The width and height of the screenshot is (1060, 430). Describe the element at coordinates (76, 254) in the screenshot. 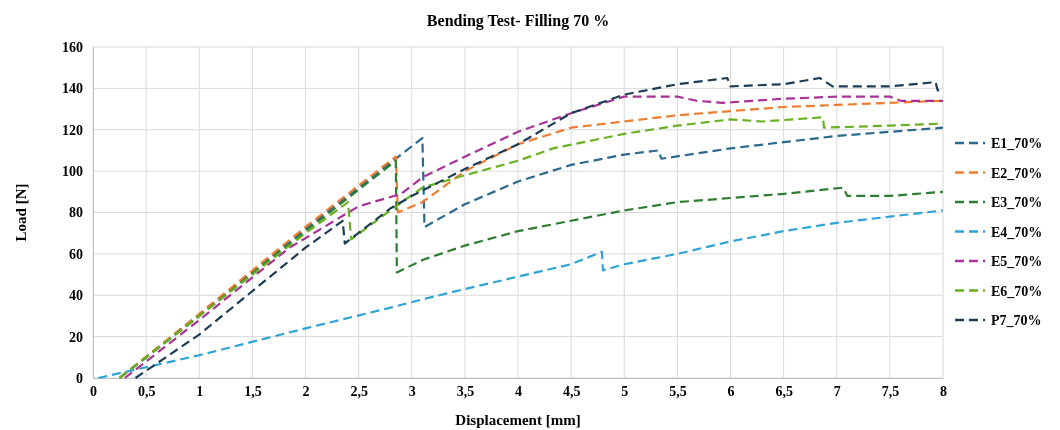

I see `y-tick-label: 60` at that location.